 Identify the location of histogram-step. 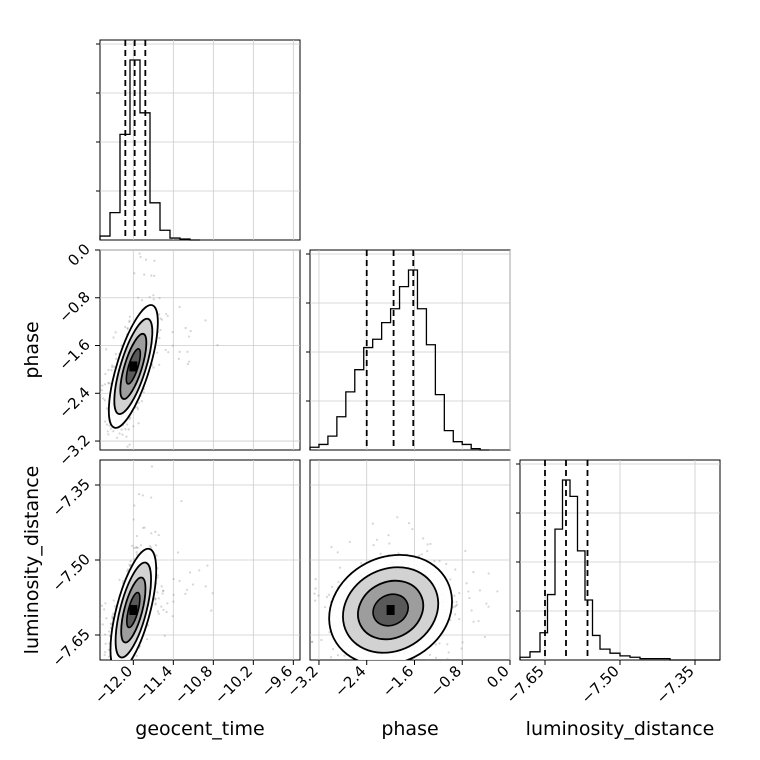
(149, 150).